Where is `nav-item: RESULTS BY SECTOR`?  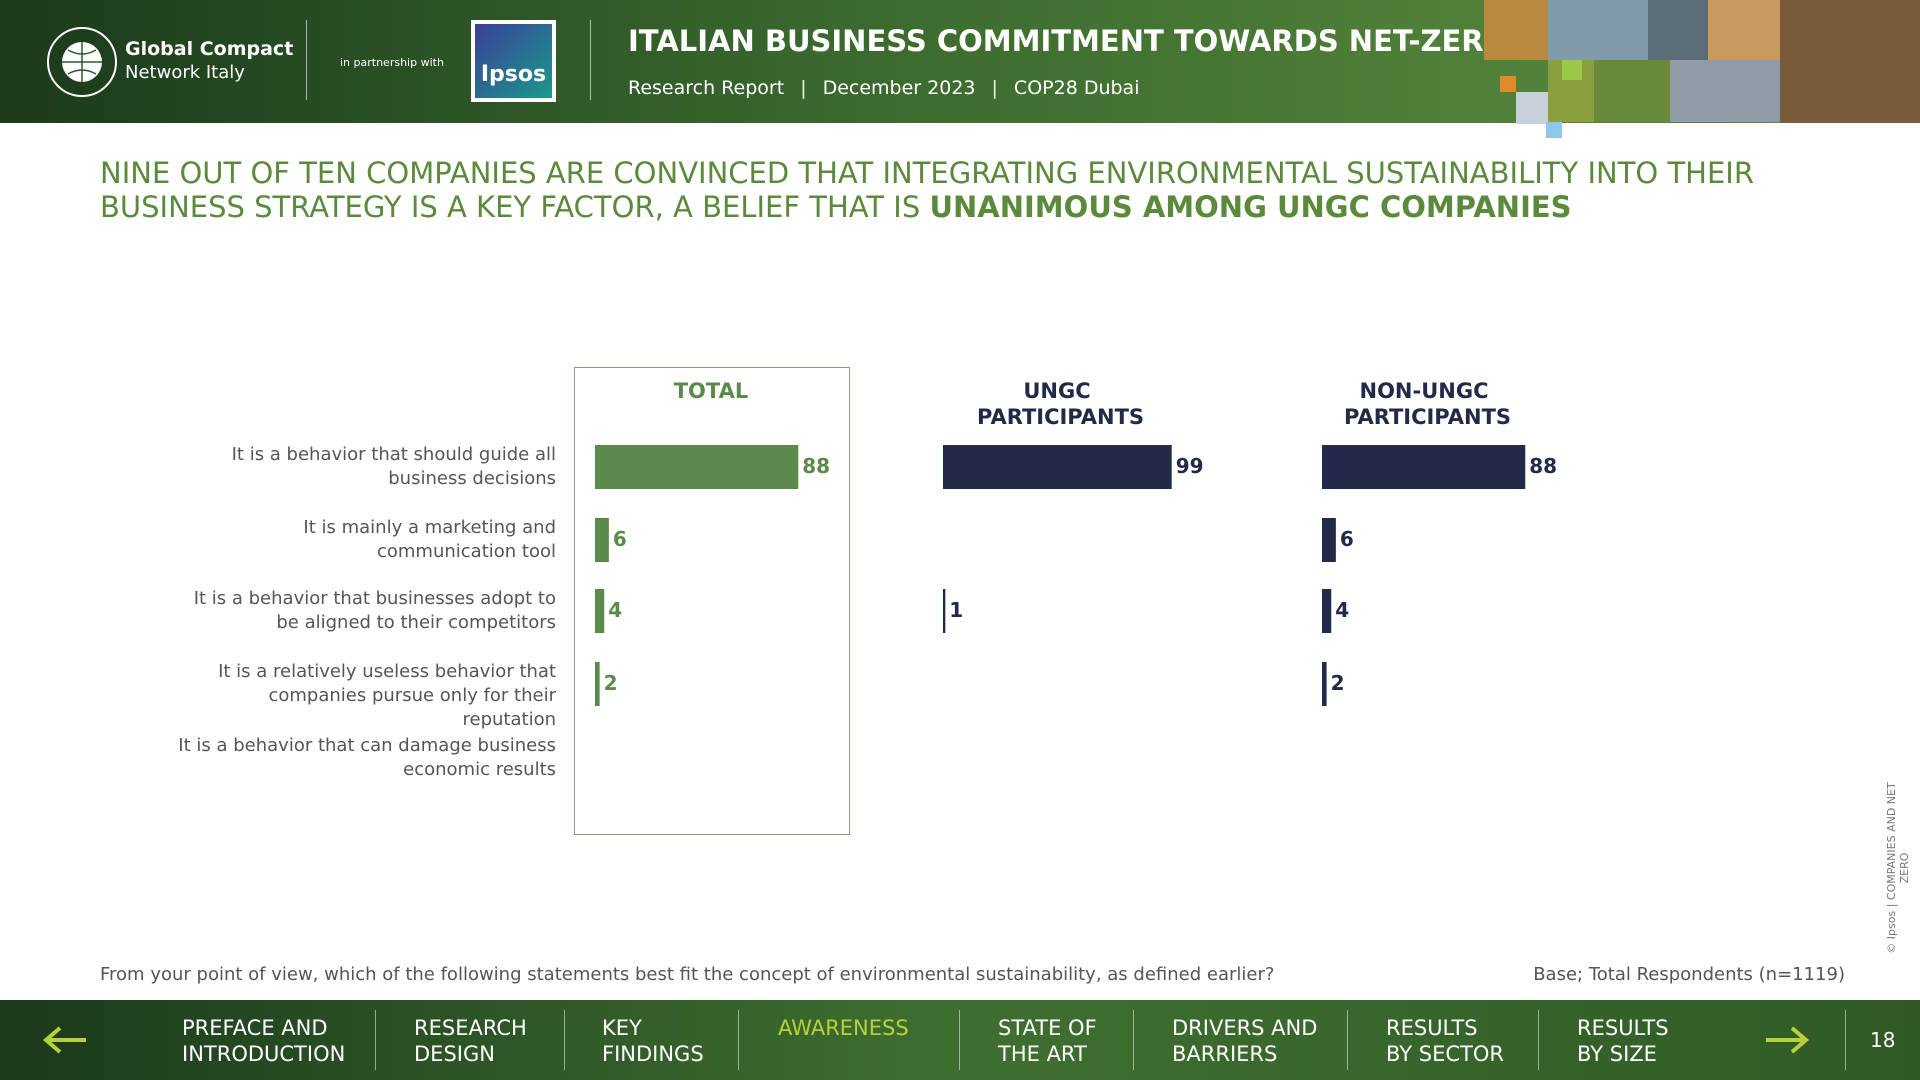 nav-item: RESULTS BY SECTOR is located at coordinates (1445, 1041).